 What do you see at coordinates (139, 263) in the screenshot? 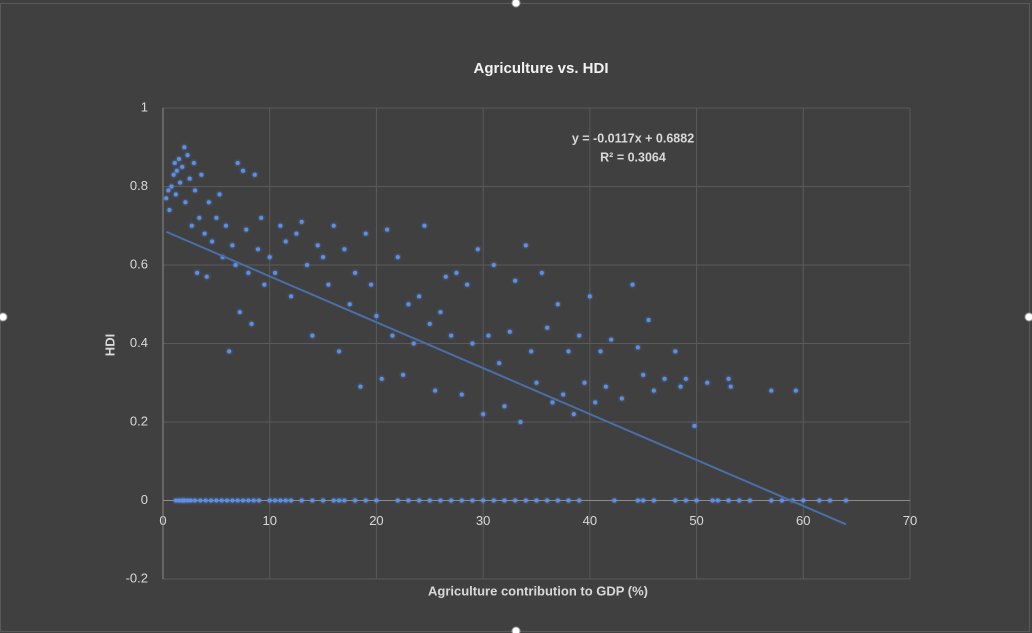
I see `y-tick-label: 0.6` at bounding box center [139, 263].